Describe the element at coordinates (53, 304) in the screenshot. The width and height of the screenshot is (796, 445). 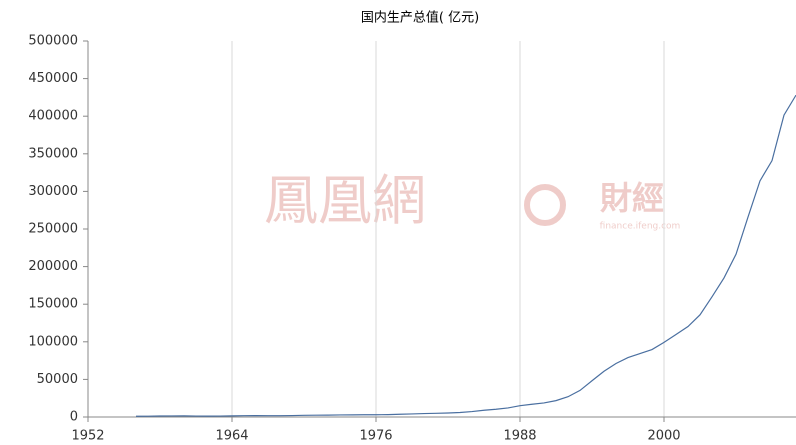
I see `y-tick-label: 150000` at that location.